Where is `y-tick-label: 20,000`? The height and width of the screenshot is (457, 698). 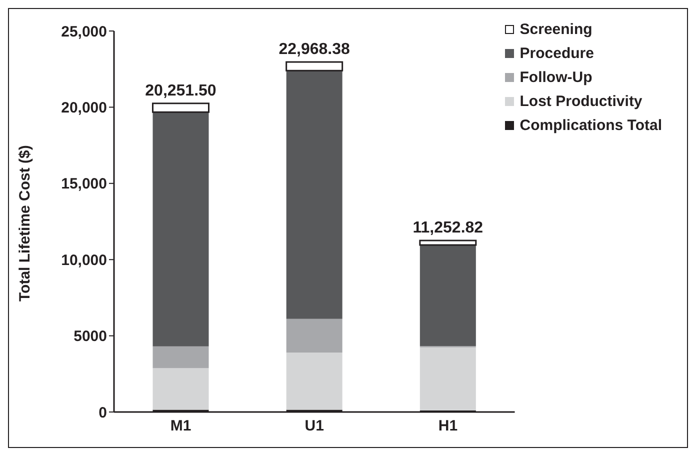
y-tick-label: 20,000 is located at coordinates (84, 108).